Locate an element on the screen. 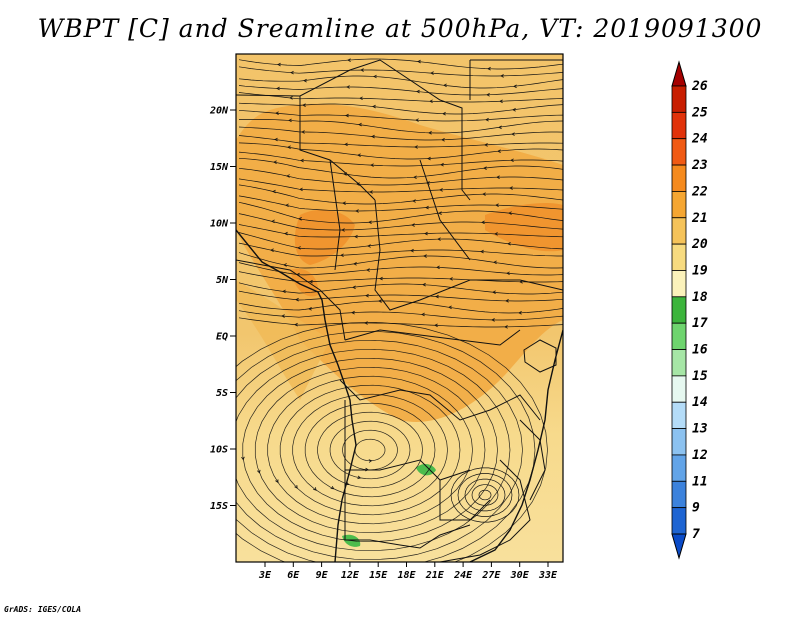  wbpt-18-region is located at coordinates (426, 470).